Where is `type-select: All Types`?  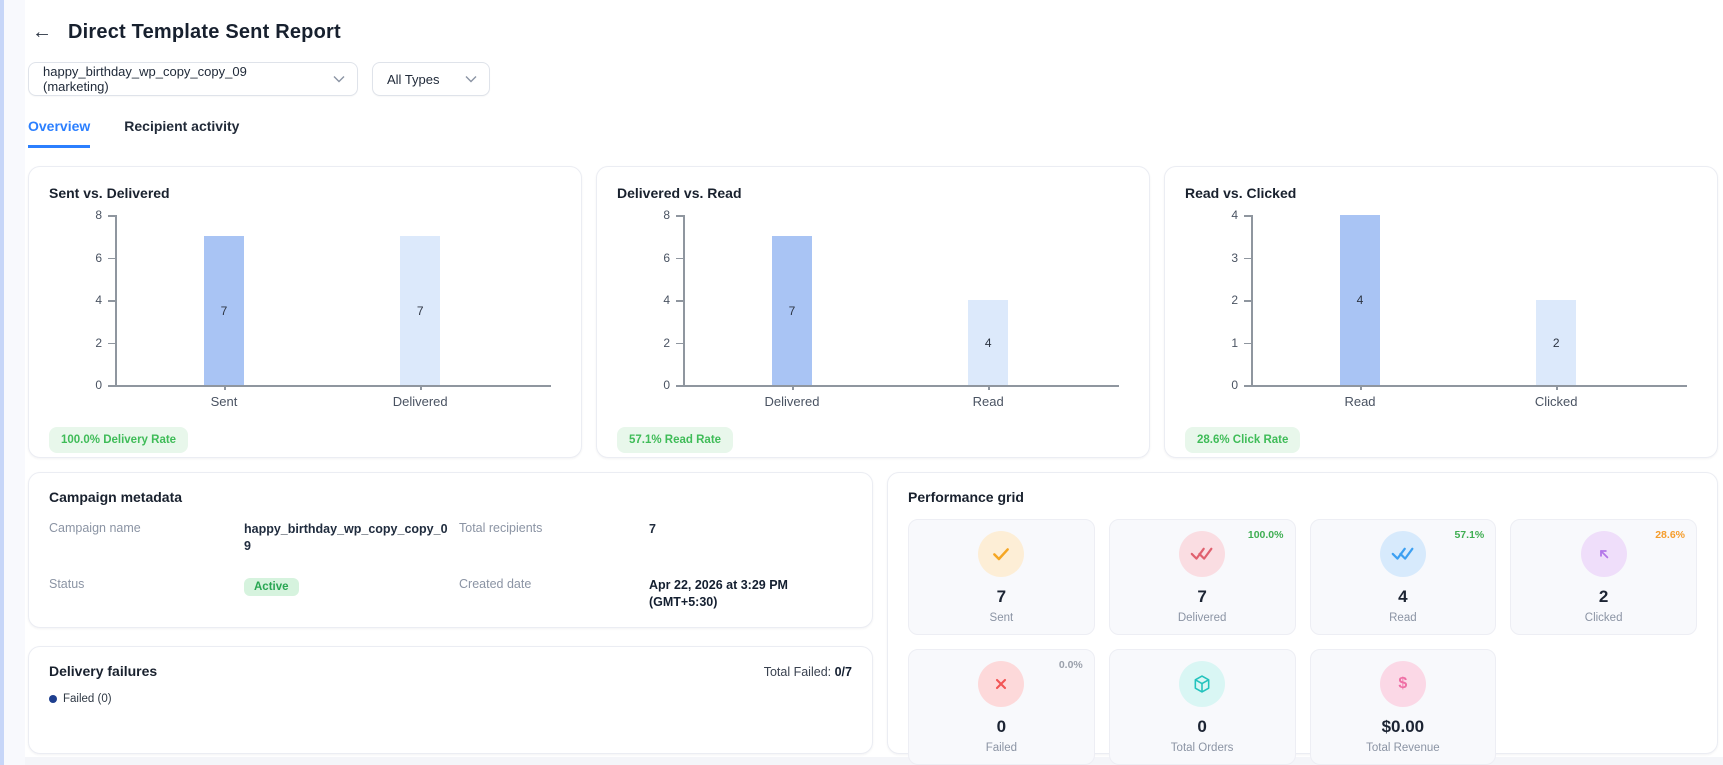 type-select: All Types is located at coordinates (431, 79).